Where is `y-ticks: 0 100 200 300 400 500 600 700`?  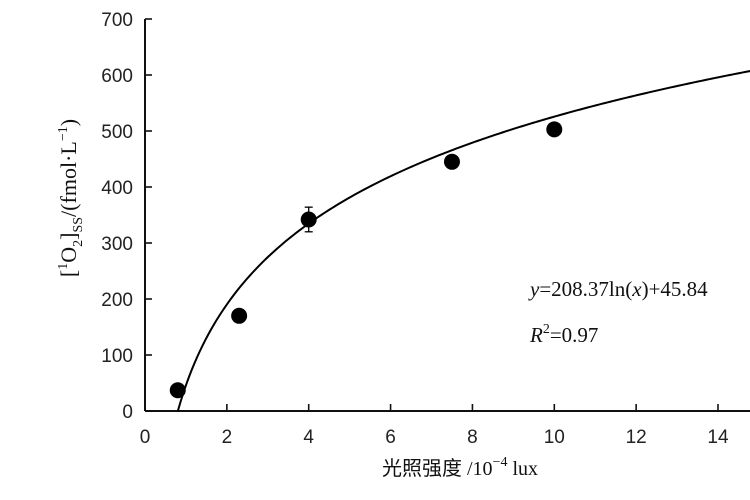 y-ticks: 0 100 200 300 400 500 600 700 is located at coordinates (126, 216).